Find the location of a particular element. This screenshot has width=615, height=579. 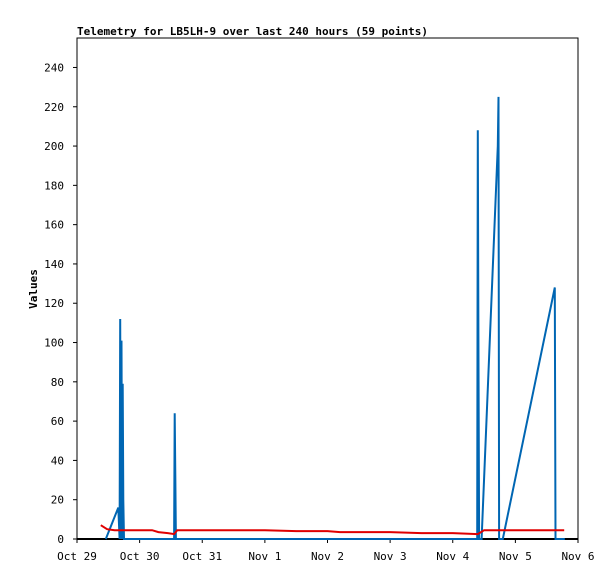

y-tick-label: 220 is located at coordinates (54, 107).